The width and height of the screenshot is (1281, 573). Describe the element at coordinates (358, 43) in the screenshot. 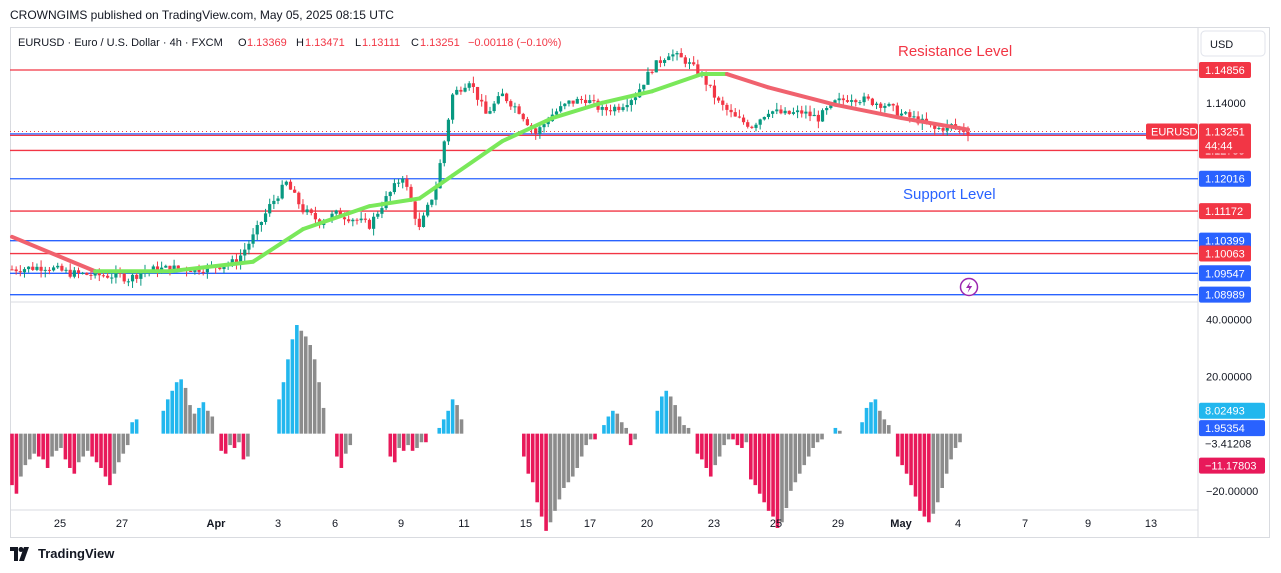

I see `legend-l-label: L` at that location.